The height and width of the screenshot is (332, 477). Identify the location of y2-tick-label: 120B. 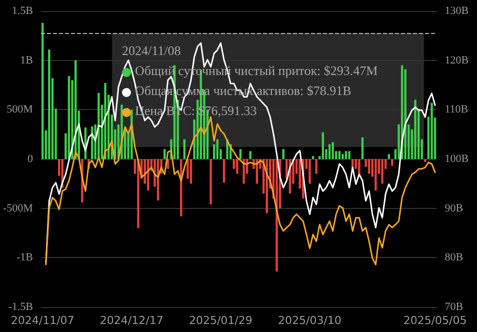
(456, 60).